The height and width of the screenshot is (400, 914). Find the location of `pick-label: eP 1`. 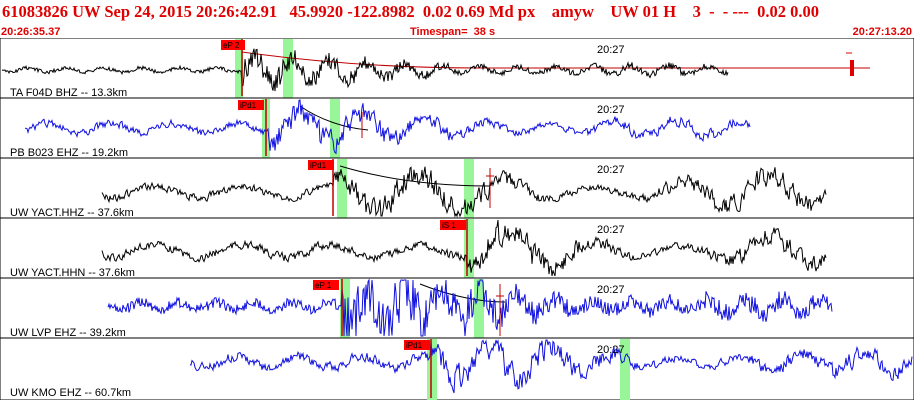

pick-label: eP 1 is located at coordinates (323, 285).